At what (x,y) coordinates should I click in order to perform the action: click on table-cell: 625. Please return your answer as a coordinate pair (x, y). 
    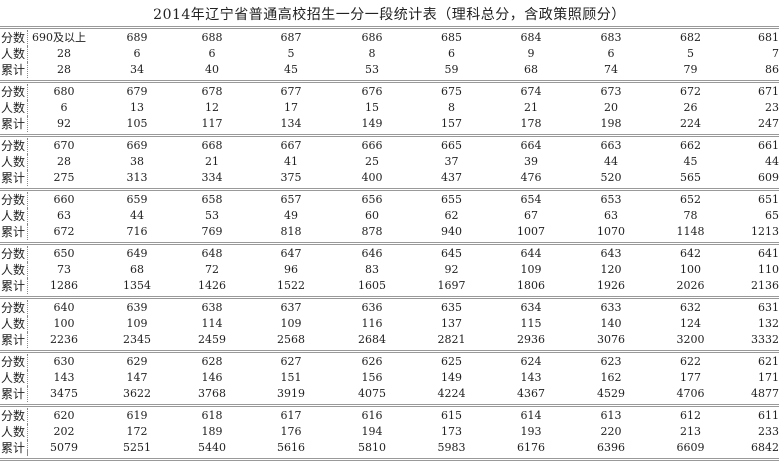
    Looking at the image, I should click on (451, 361).